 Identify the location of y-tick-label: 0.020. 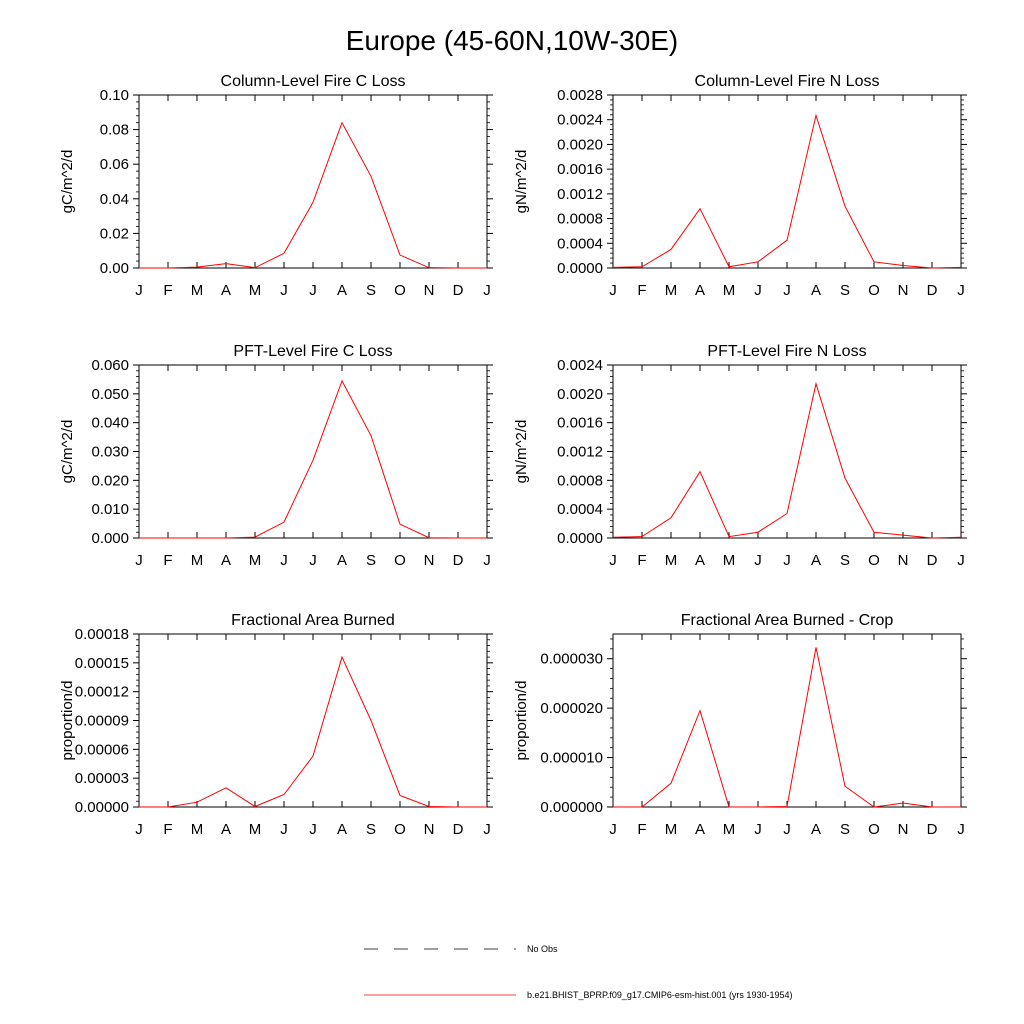
(110, 480).